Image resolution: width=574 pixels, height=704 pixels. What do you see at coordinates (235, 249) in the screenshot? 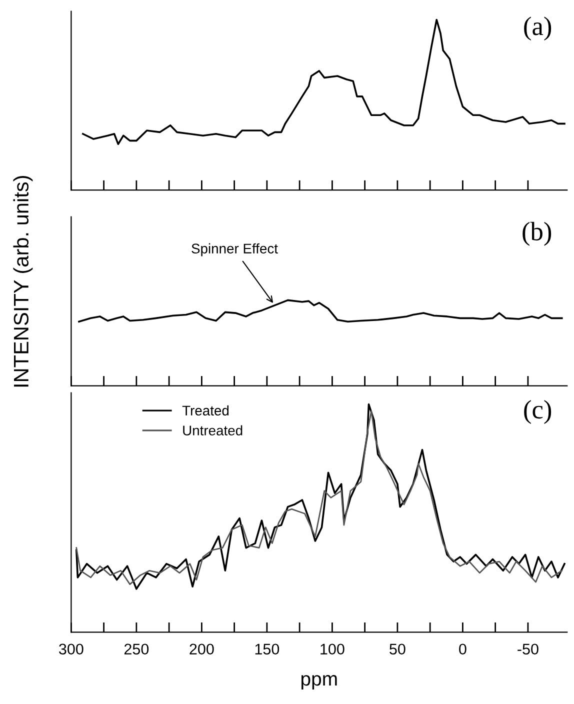
I see `annotation: Spinner Effect` at bounding box center [235, 249].